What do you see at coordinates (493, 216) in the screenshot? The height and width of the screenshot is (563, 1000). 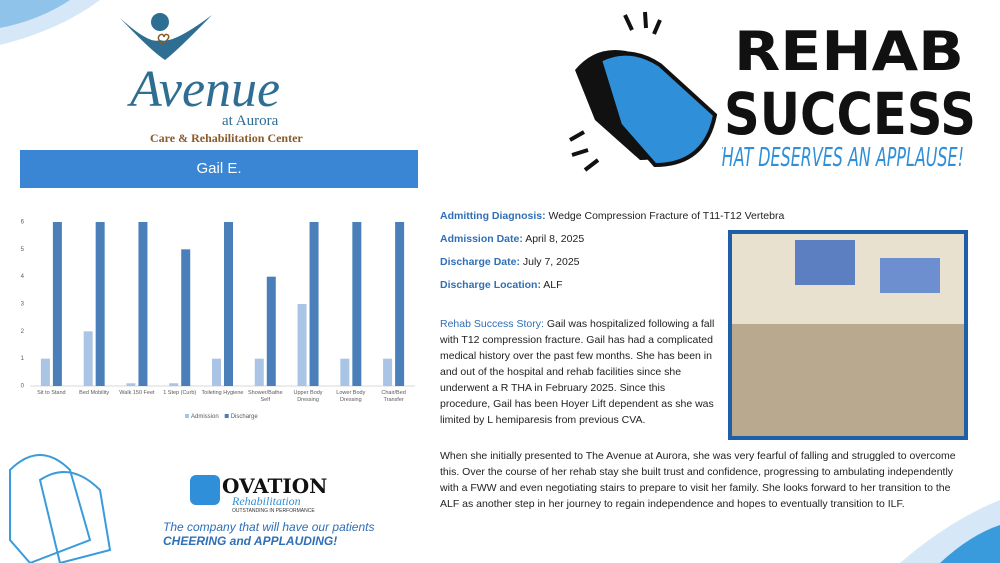 I see `detail-label: Admitting Diagnosis:` at bounding box center [493, 216].